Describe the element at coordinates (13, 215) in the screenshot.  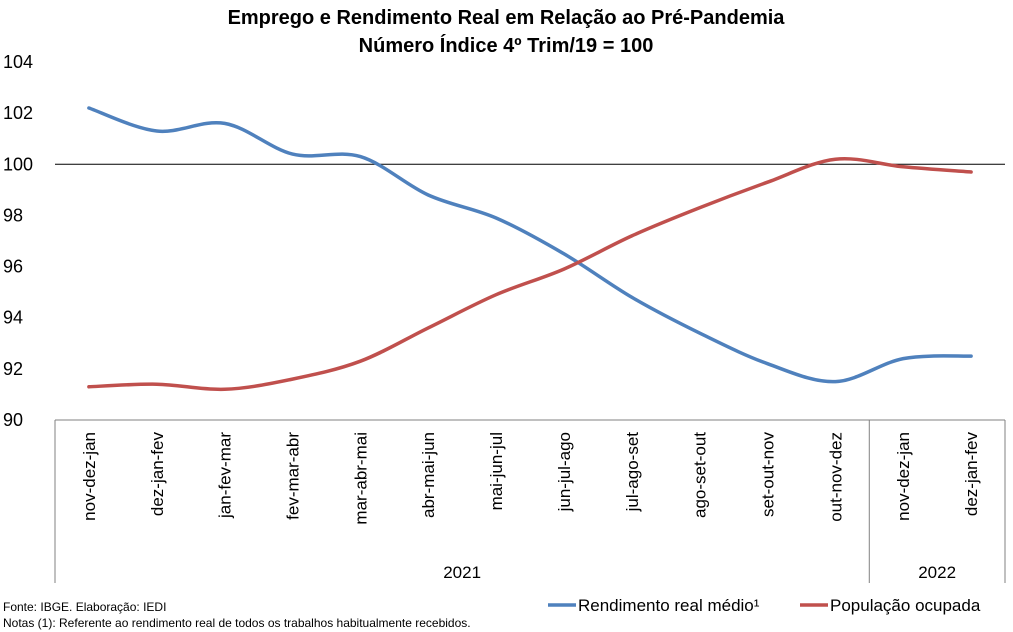
I see `y-tick-label: 98` at that location.